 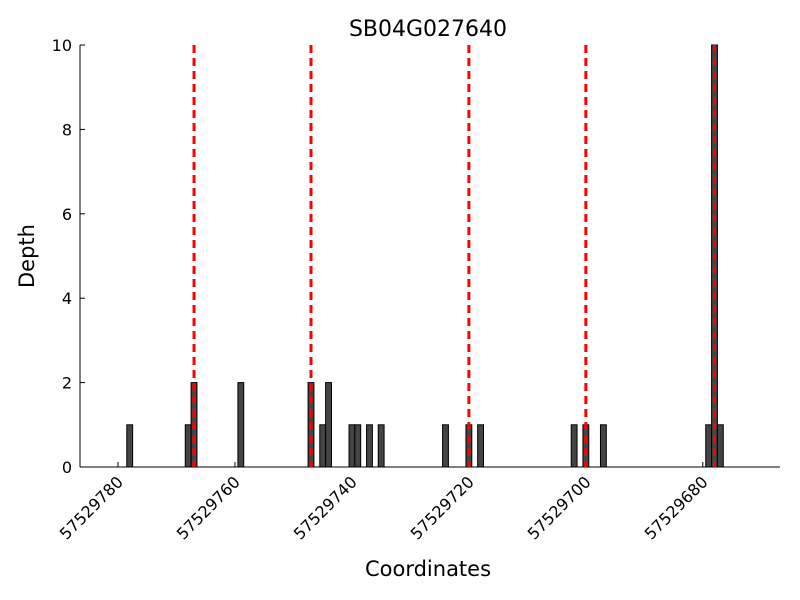 What do you see at coordinates (676, 507) in the screenshot?
I see `x-tick-label: 57529680` at bounding box center [676, 507].